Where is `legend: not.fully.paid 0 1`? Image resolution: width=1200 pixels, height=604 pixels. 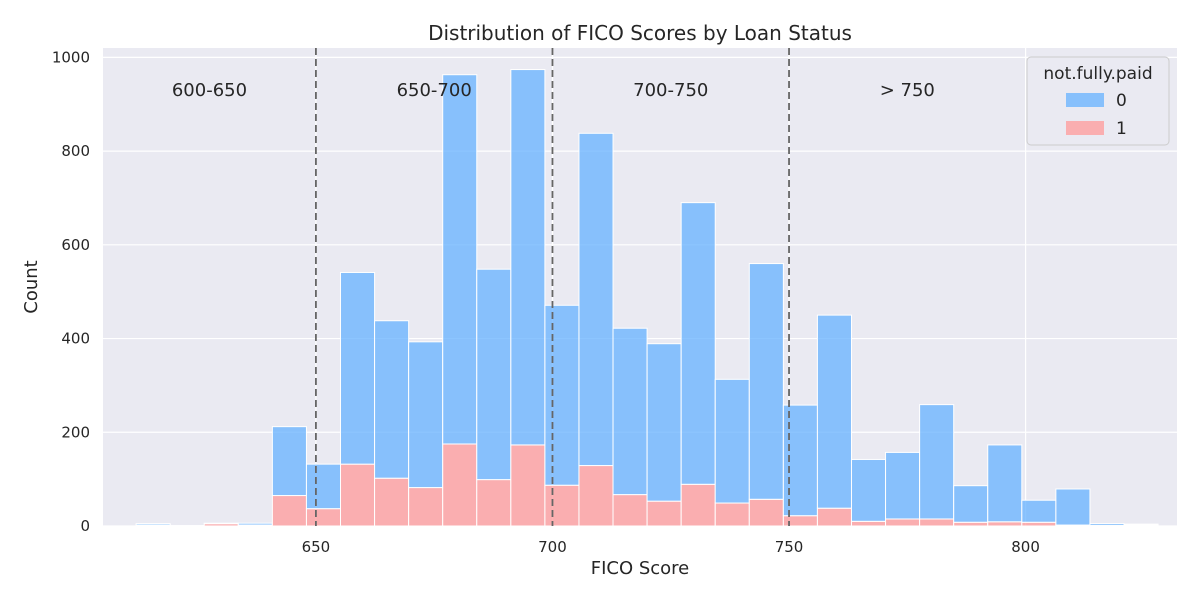 legend: not.fully.paid 0 1 is located at coordinates (1098, 101).